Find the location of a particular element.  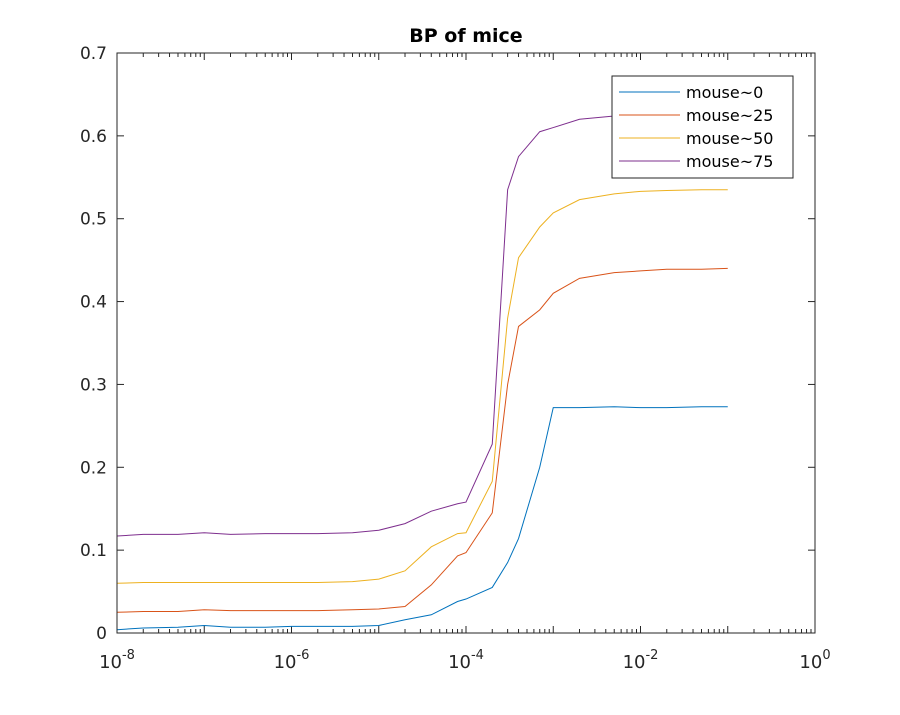

y-tick-label: 0 is located at coordinates (101, 634).